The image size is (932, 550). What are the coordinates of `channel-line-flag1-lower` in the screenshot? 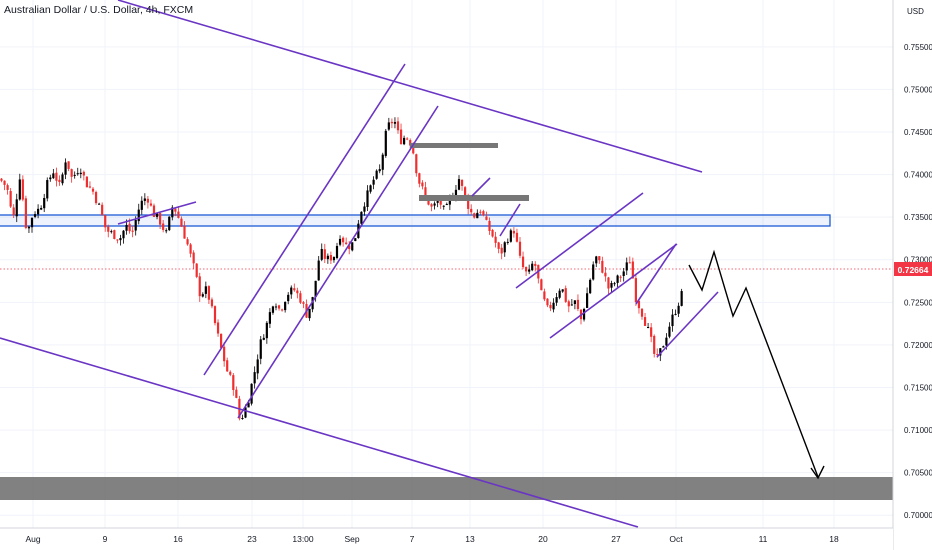 It's located at (613, 291).